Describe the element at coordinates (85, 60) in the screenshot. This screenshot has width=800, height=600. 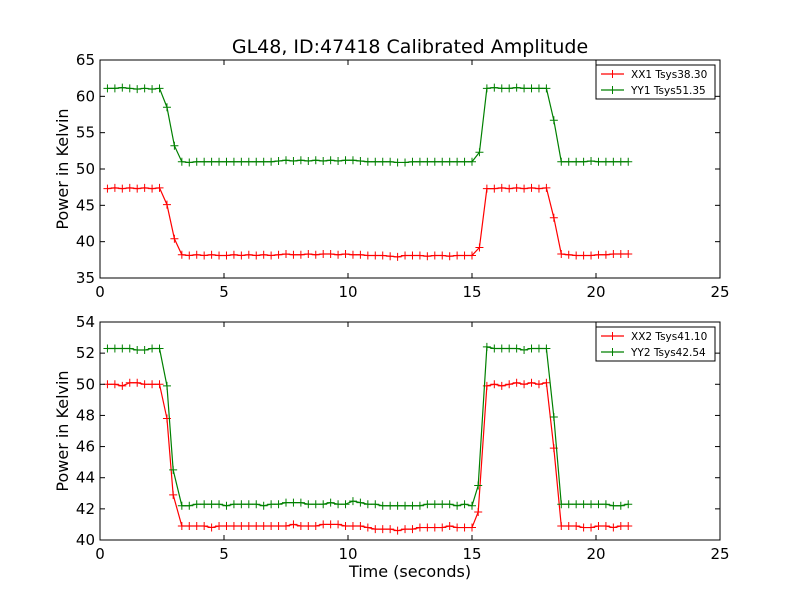
I see `y-tick-label: 65` at that location.